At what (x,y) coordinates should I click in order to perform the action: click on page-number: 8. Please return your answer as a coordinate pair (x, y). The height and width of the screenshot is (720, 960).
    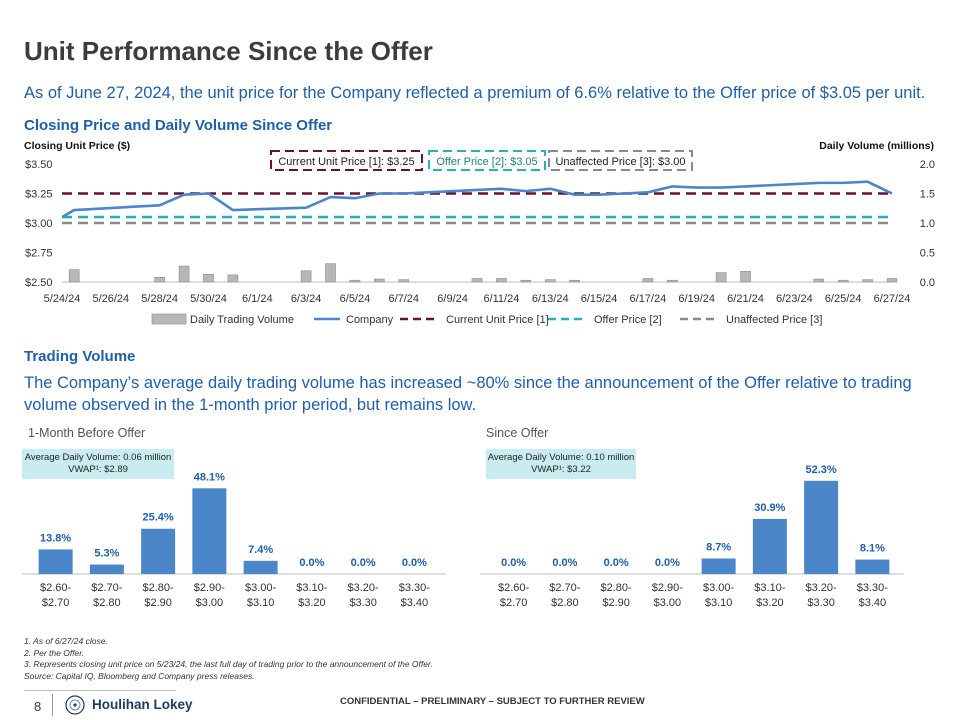
    Looking at the image, I should click on (38, 706).